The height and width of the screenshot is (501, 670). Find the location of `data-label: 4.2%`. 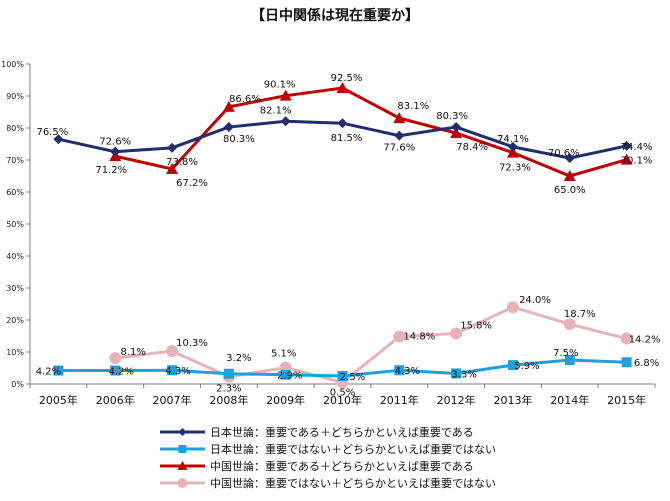

data-label: 4.2% is located at coordinates (121, 372).